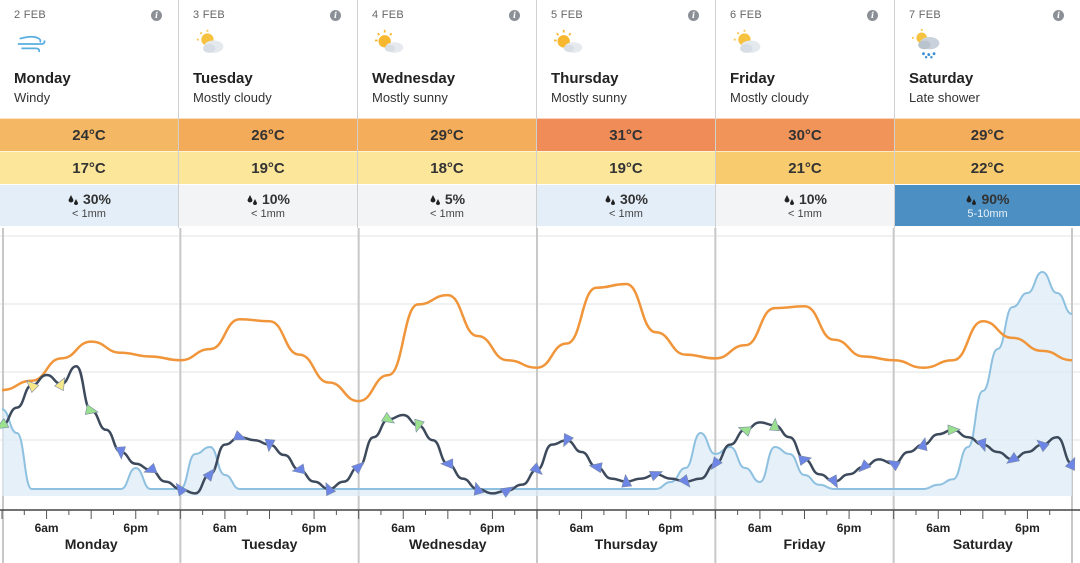 The image size is (1080, 563). What do you see at coordinates (89, 134) in the screenshot?
I see `max-temp-cell: 24°C` at bounding box center [89, 134].